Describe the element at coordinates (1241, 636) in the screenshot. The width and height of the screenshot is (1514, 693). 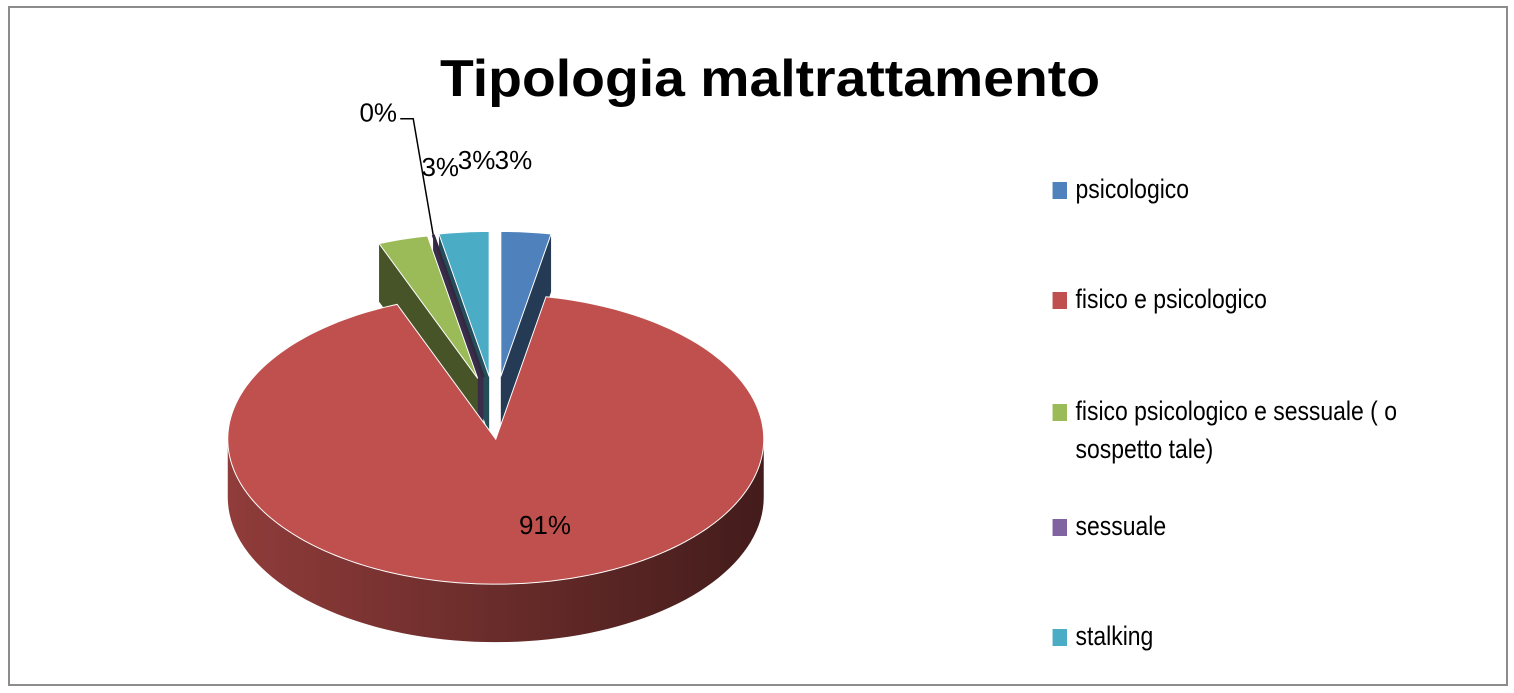
I see `legend-item: stalking` at that location.